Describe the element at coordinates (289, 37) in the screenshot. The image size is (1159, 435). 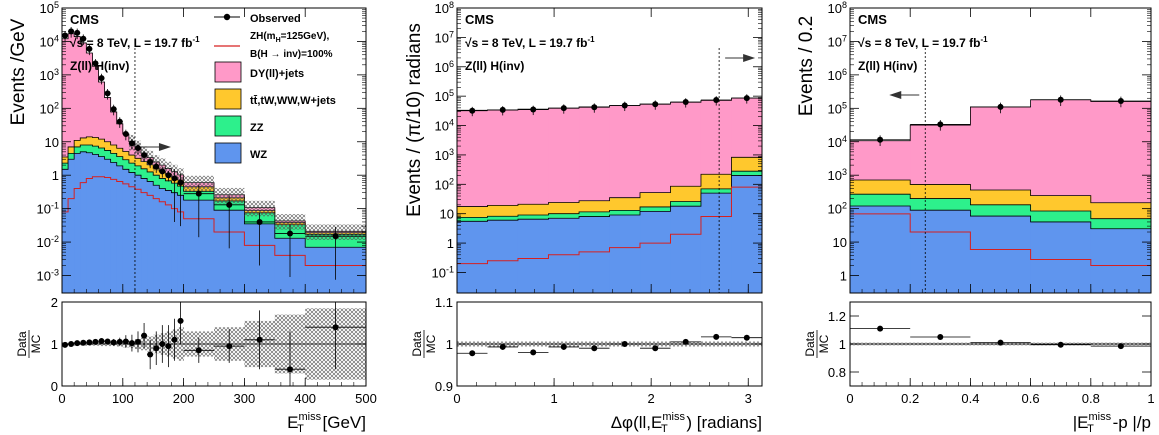
I see `legend-signal-label: ZH(mH=125GeV),` at that location.